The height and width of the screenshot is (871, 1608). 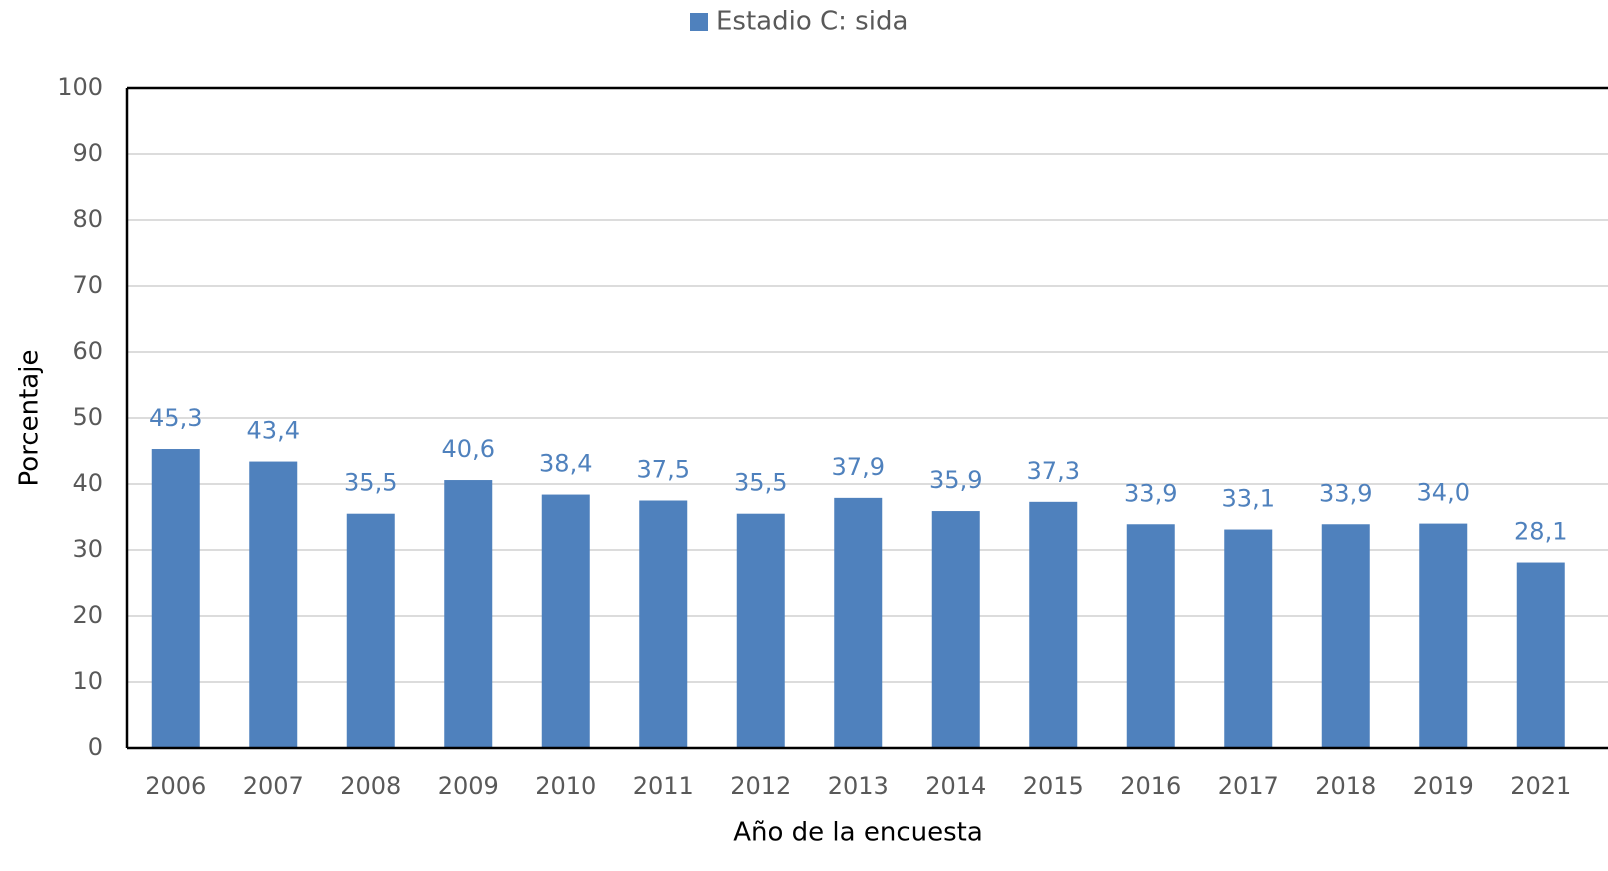 What do you see at coordinates (87, 417) in the screenshot?
I see `y-tick-label: 50` at bounding box center [87, 417].